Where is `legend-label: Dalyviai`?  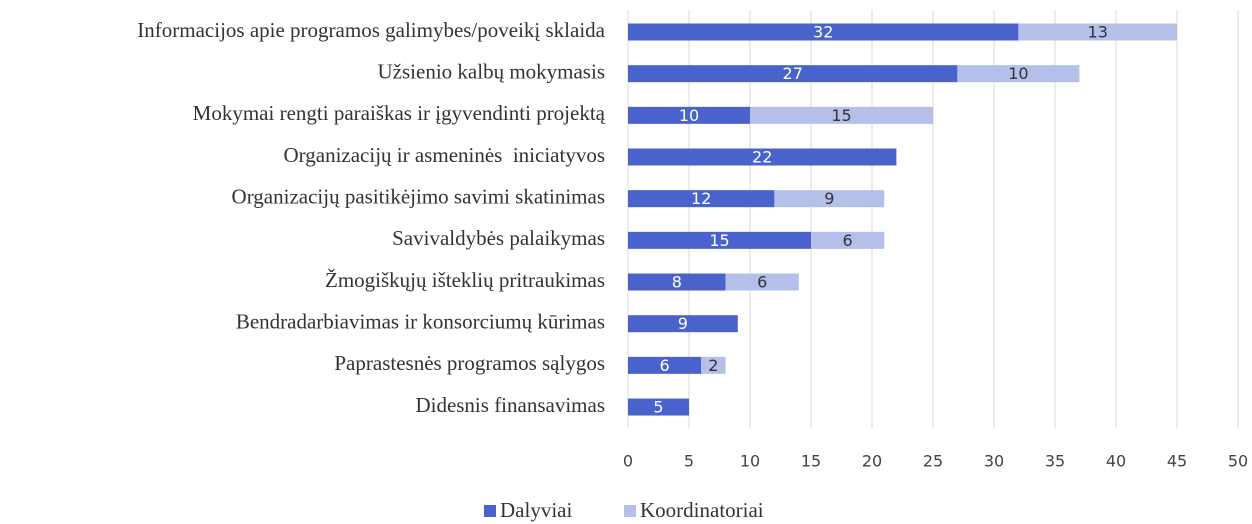 legend-label: Dalyviai is located at coordinates (536, 510).